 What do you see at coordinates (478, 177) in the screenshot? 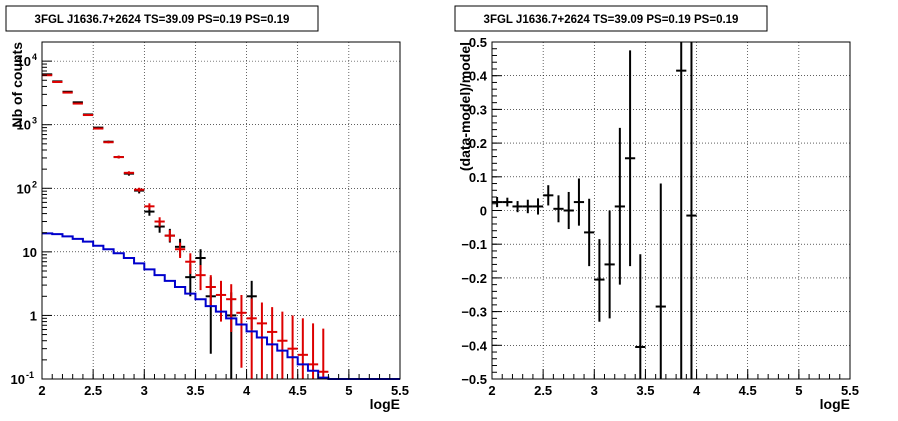
I see `residuals-y-tick-label: 0.1` at bounding box center [478, 177].